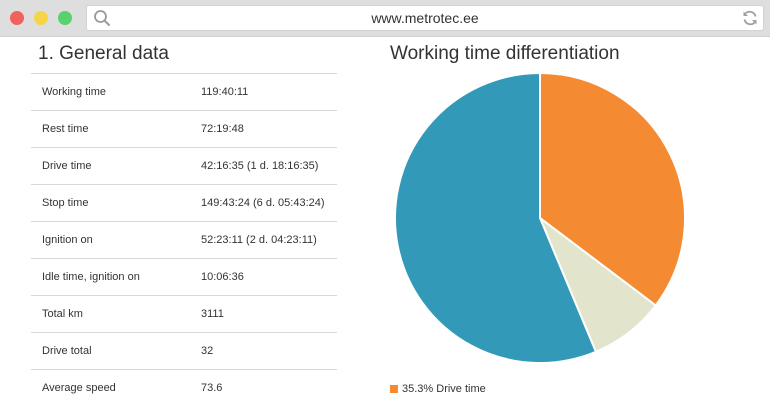  I want to click on table-row: Drive total 32, so click(184, 351).